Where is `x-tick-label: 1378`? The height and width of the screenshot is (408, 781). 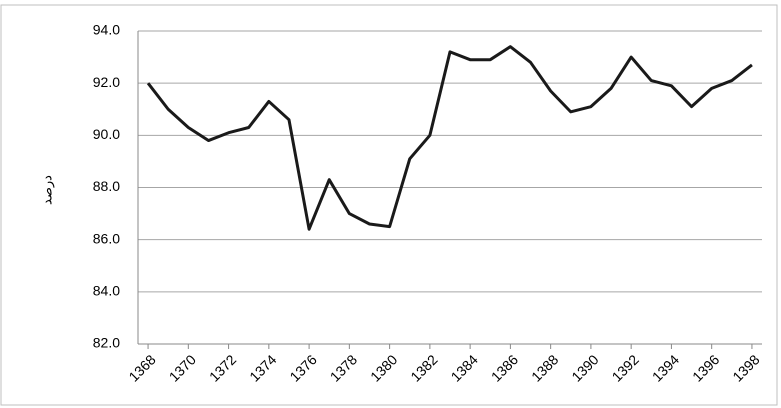 x-tick-label: 1378 is located at coordinates (343, 367).